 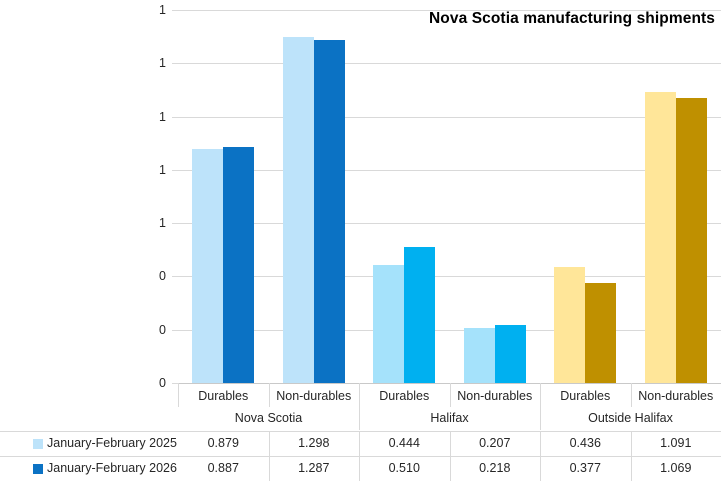 I want to click on table-cell: 0.879, so click(x=223, y=443).